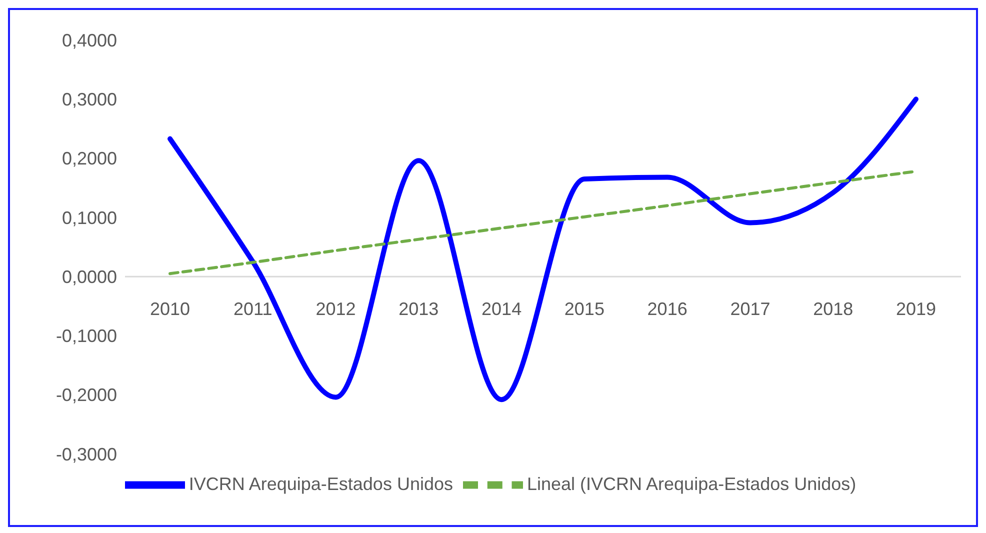 The height and width of the screenshot is (533, 986). Describe the element at coordinates (916, 309) in the screenshot. I see `x-tick-label: 2019` at that location.